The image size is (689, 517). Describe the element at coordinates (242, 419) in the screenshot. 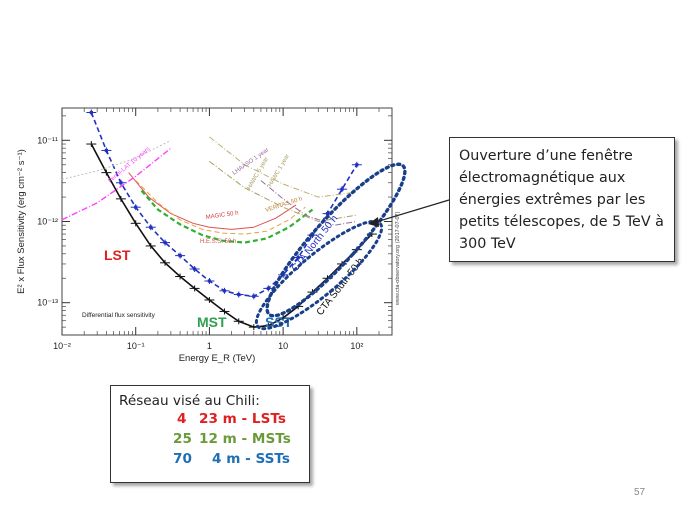

I see `lst-spec: 23 m - LSTs` at that location.